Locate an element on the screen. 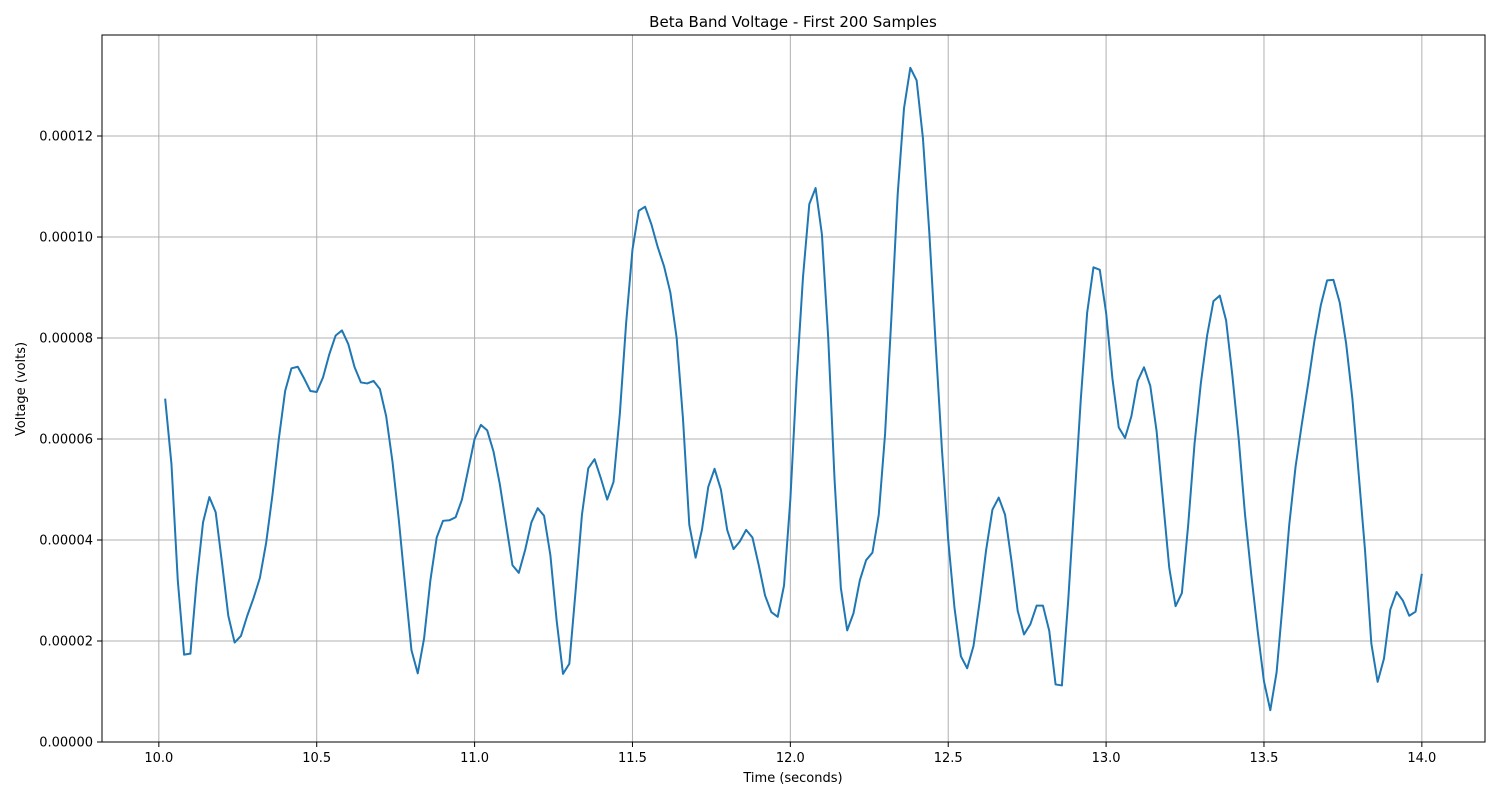 The width and height of the screenshot is (1500, 804). x-axis-ticks: 10.0 10.5 11.0 11.5 12.0 12.5 13.0 13.5 14.0 is located at coordinates (790, 754).